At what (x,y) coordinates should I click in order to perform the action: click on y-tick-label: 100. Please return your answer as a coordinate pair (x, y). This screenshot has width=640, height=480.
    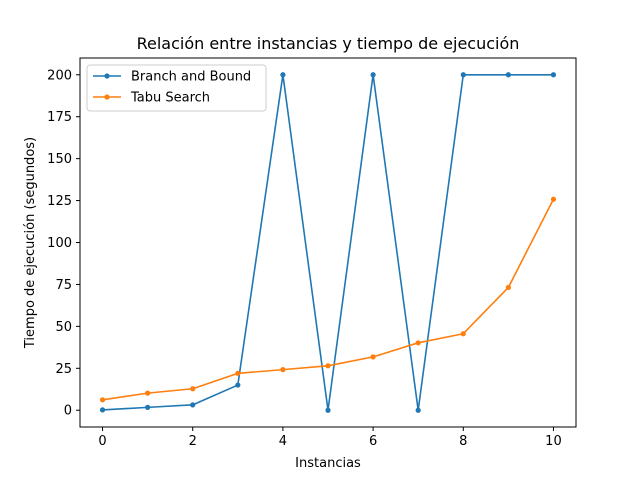
    Looking at the image, I should click on (59, 243).